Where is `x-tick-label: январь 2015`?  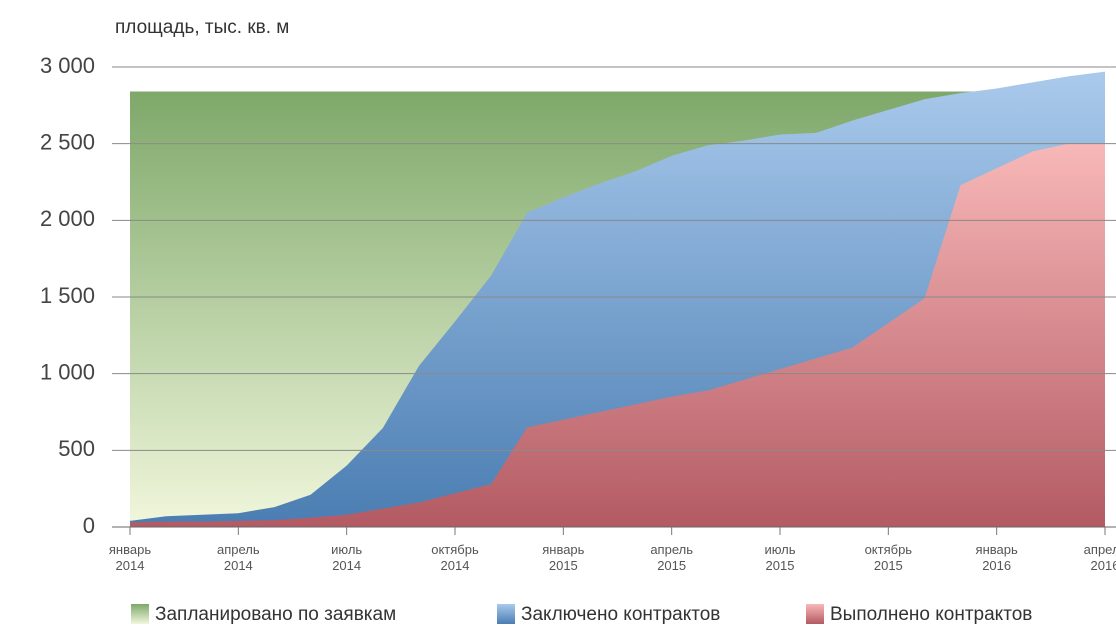
x-tick-label: январь 2015 is located at coordinates (563, 557).